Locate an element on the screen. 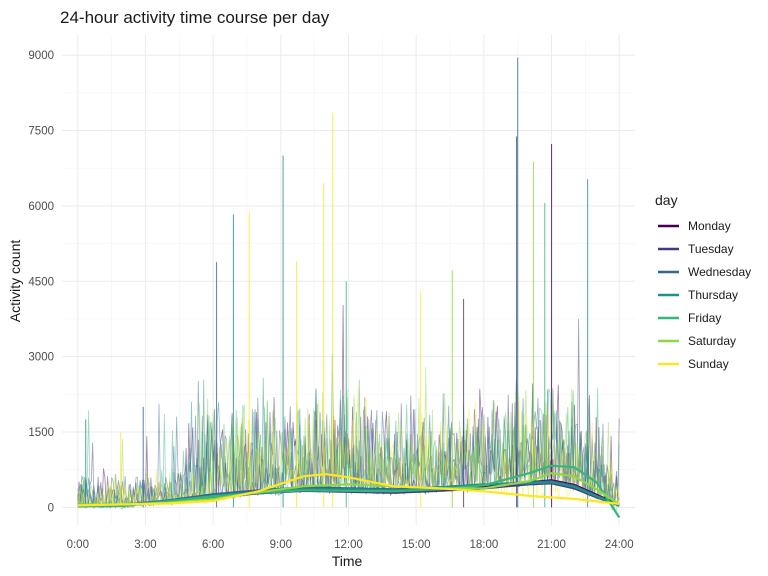 The image size is (768, 576). x-axis-title: Time is located at coordinates (347, 561).